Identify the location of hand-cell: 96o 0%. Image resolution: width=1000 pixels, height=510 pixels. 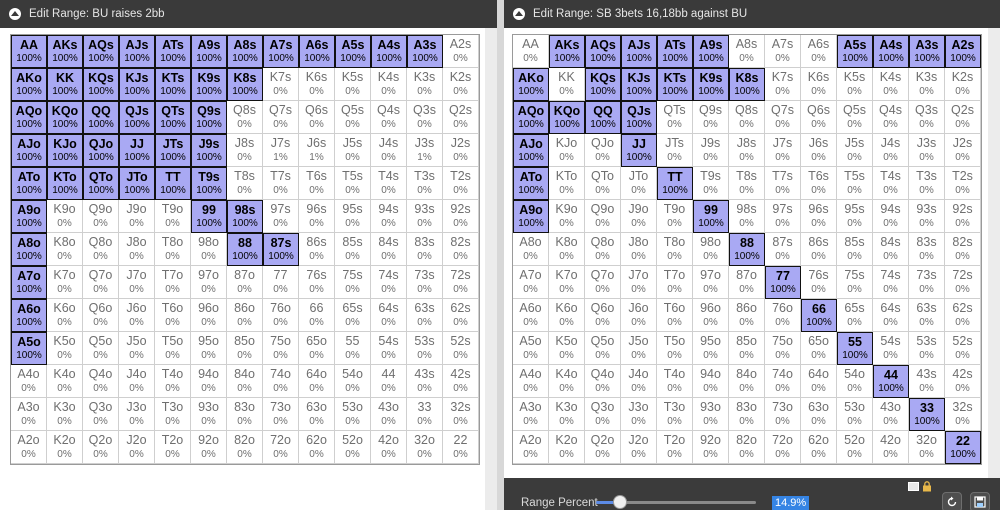
(711, 315).